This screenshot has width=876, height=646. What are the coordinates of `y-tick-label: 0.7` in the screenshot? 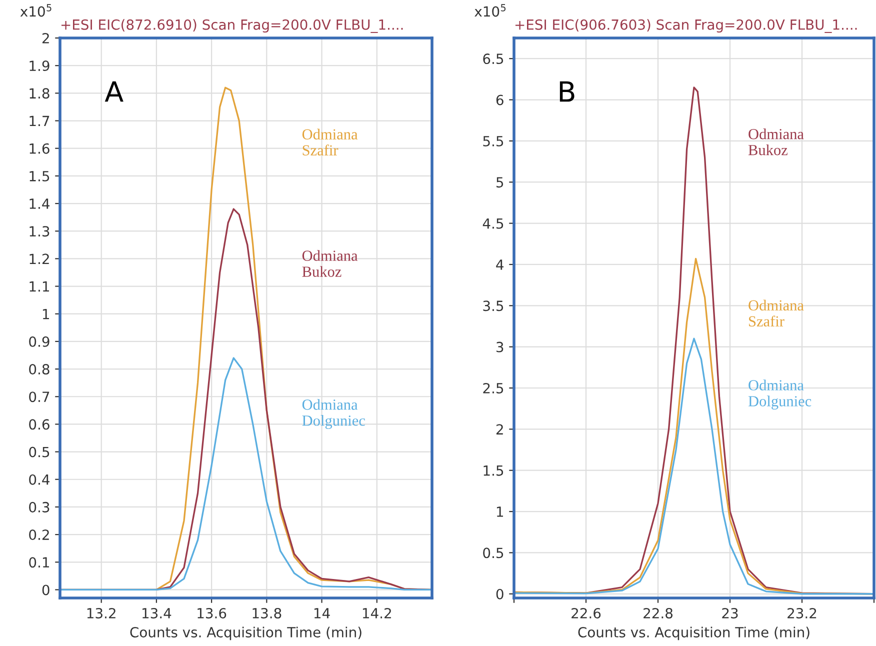 It's located at (39, 397).